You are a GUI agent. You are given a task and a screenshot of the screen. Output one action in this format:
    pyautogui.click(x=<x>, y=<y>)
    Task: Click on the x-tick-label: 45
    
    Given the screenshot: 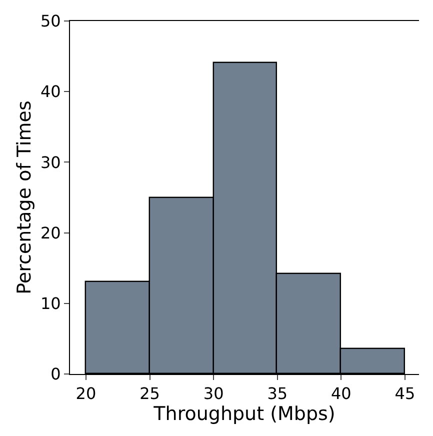 What is the action you would take?
    pyautogui.click(x=405, y=394)
    